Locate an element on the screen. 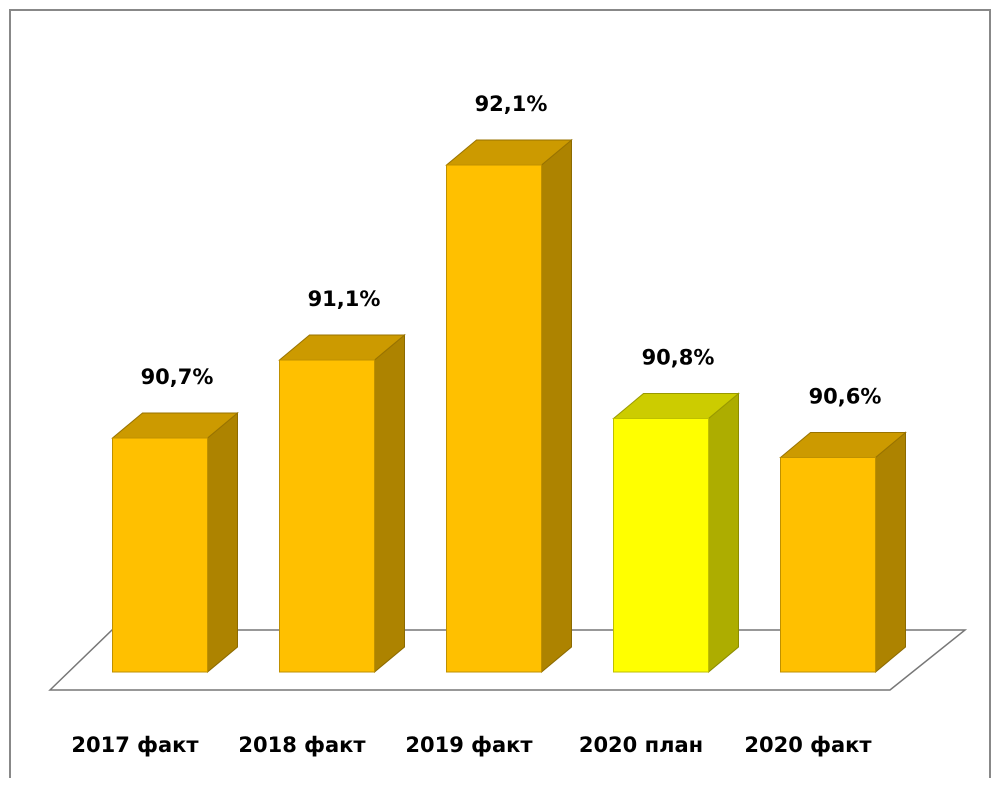 The image size is (1000, 785). value-label: 90,8% is located at coordinates (678, 358).